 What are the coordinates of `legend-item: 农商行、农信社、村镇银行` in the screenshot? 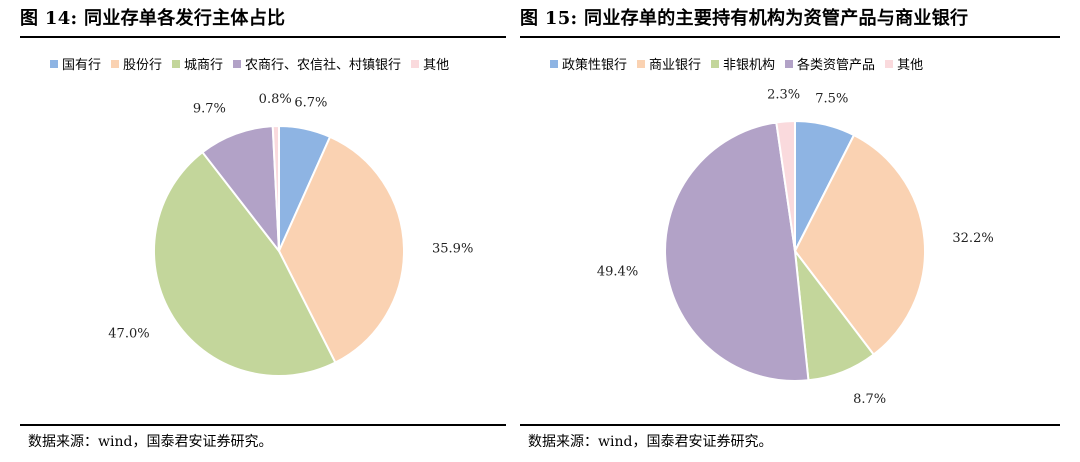 It's located at (317, 63).